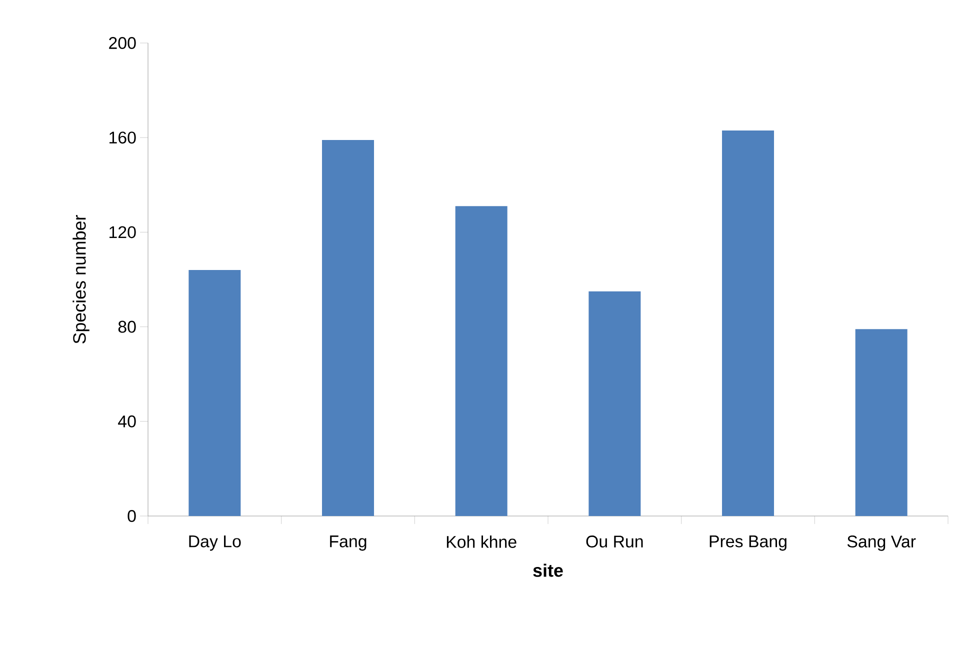 The height and width of the screenshot is (648, 964). What do you see at coordinates (132, 516) in the screenshot?
I see `y-tick-label: 0` at bounding box center [132, 516].